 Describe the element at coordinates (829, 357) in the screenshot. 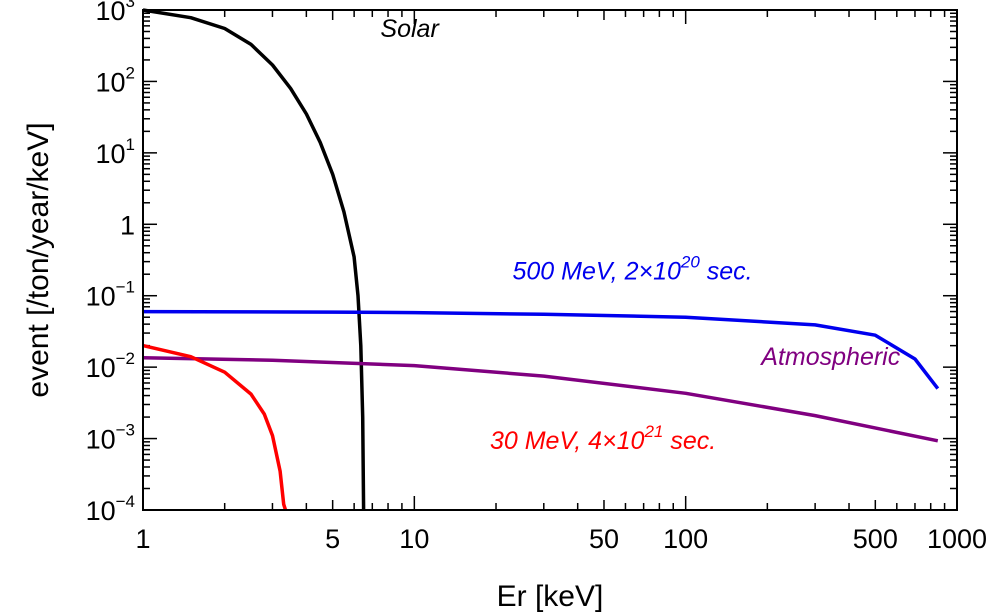

I see `annotation-3: Atmospheric` at that location.